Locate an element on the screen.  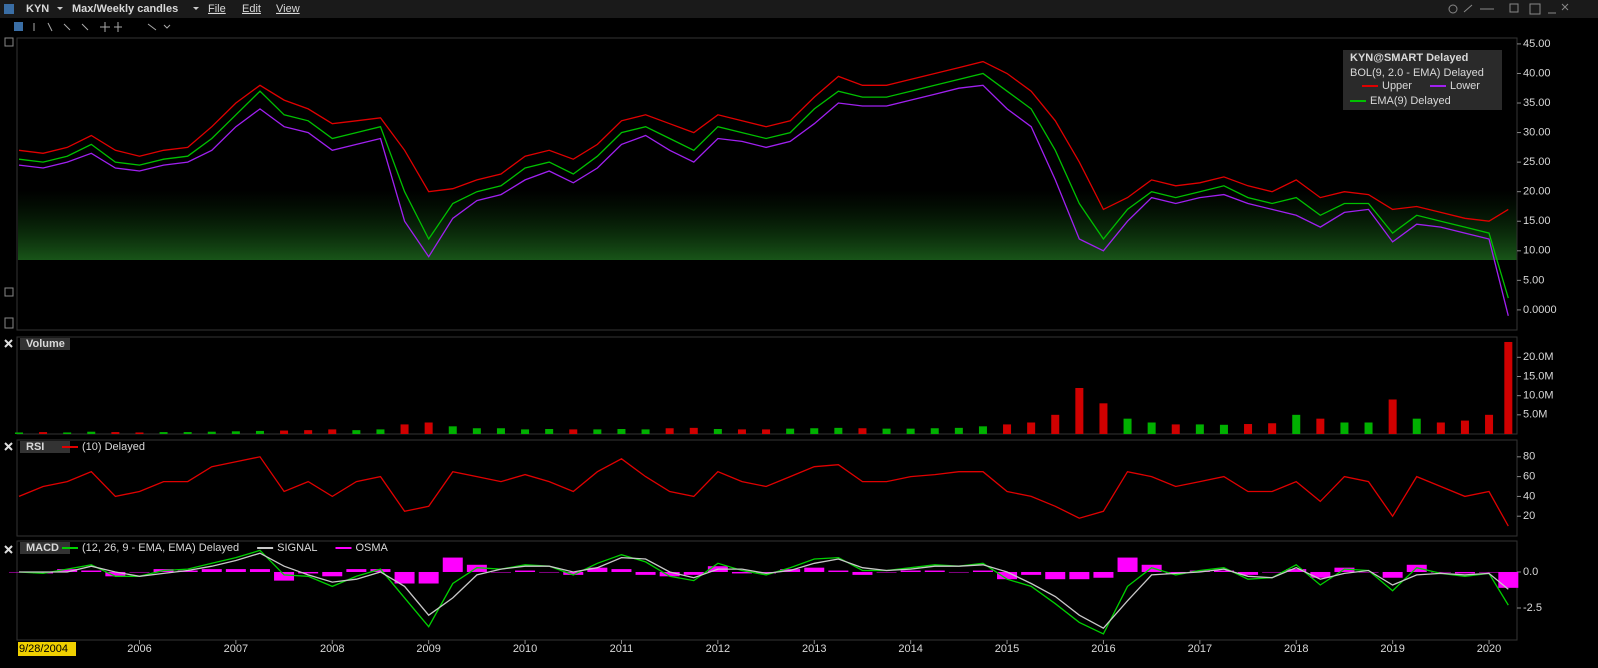
menu-file: File is located at coordinates (217, 9).